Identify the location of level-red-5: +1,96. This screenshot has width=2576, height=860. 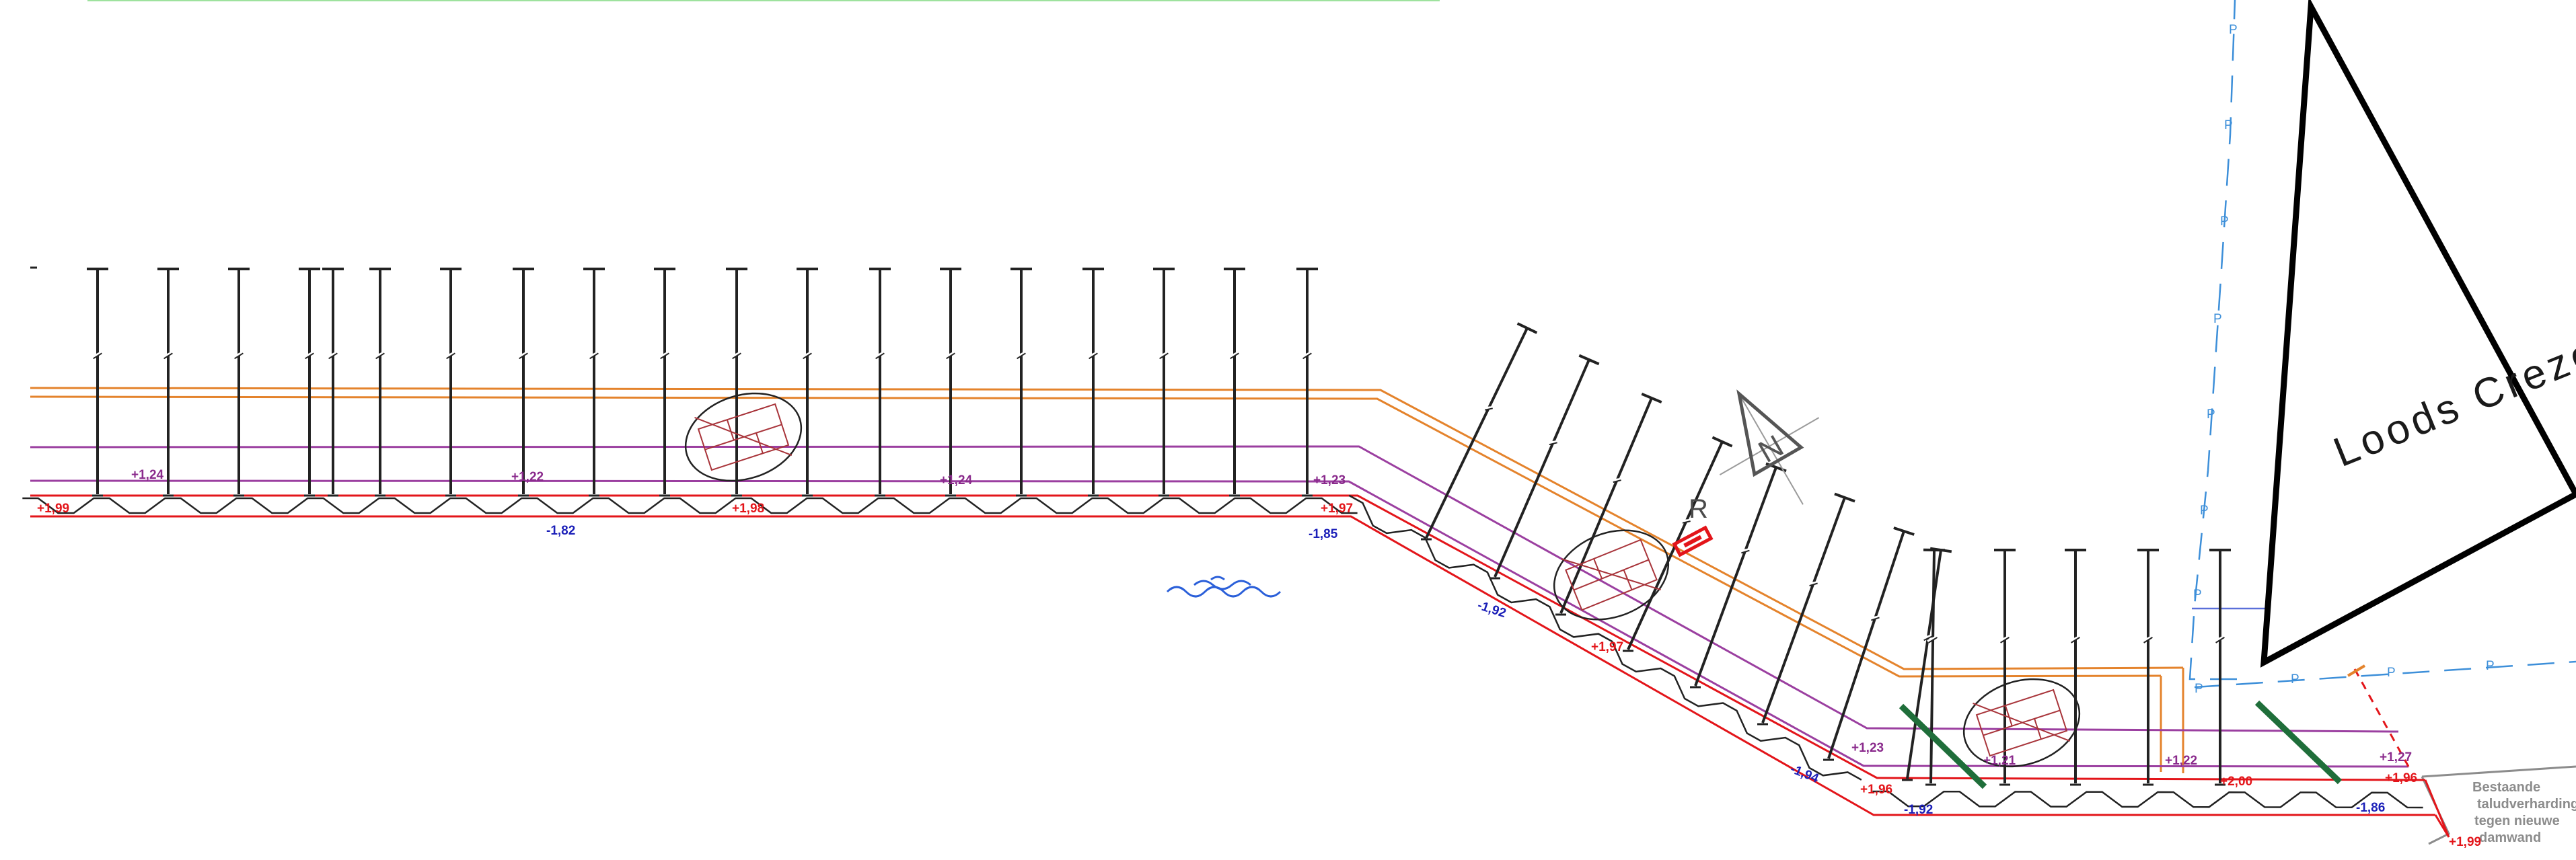
(1876, 790).